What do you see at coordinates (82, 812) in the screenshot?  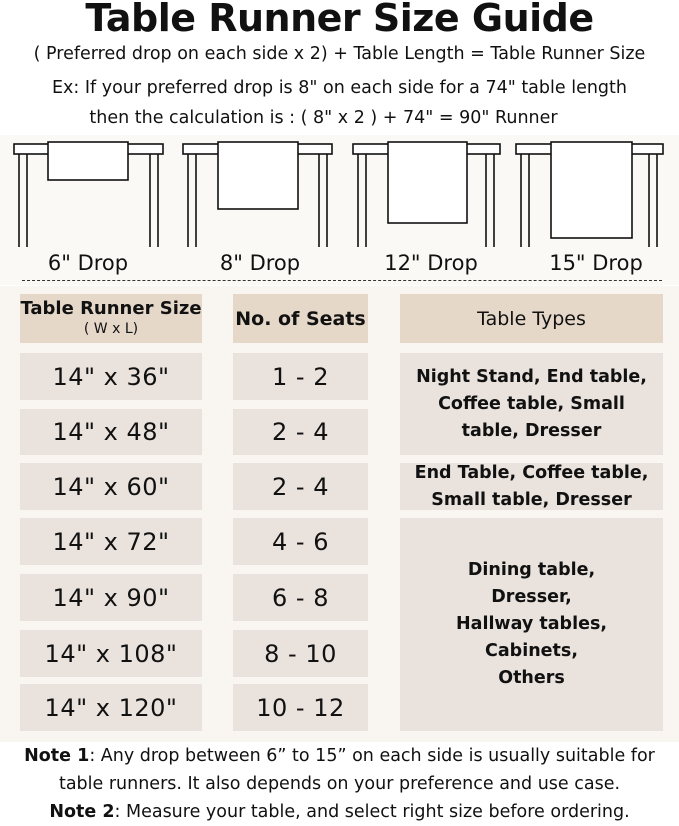 I see `note-2-label: Note 2` at bounding box center [82, 812].